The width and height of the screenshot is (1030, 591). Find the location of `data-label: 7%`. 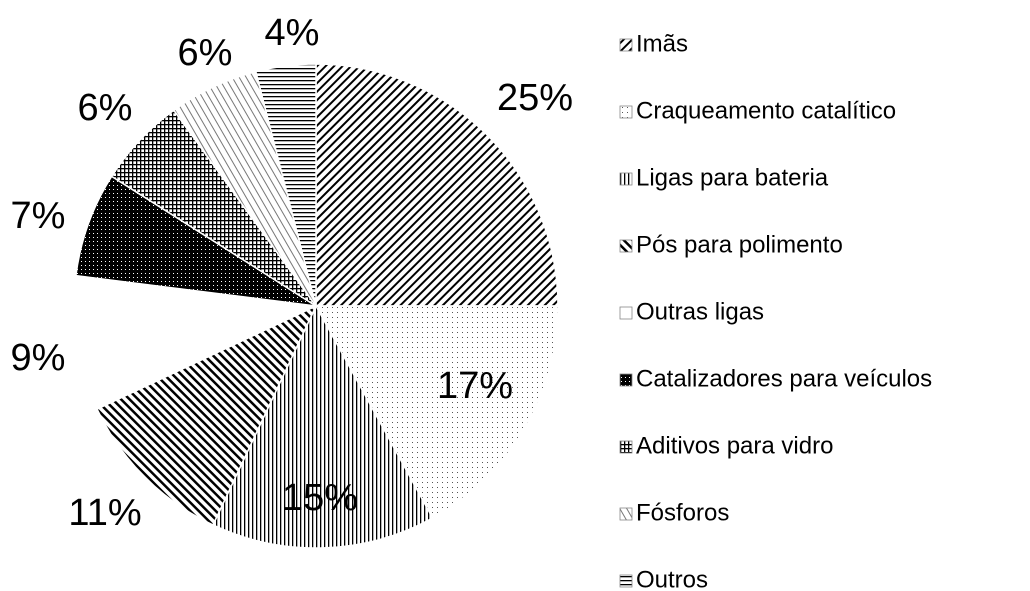

data-label: 7% is located at coordinates (38, 216).